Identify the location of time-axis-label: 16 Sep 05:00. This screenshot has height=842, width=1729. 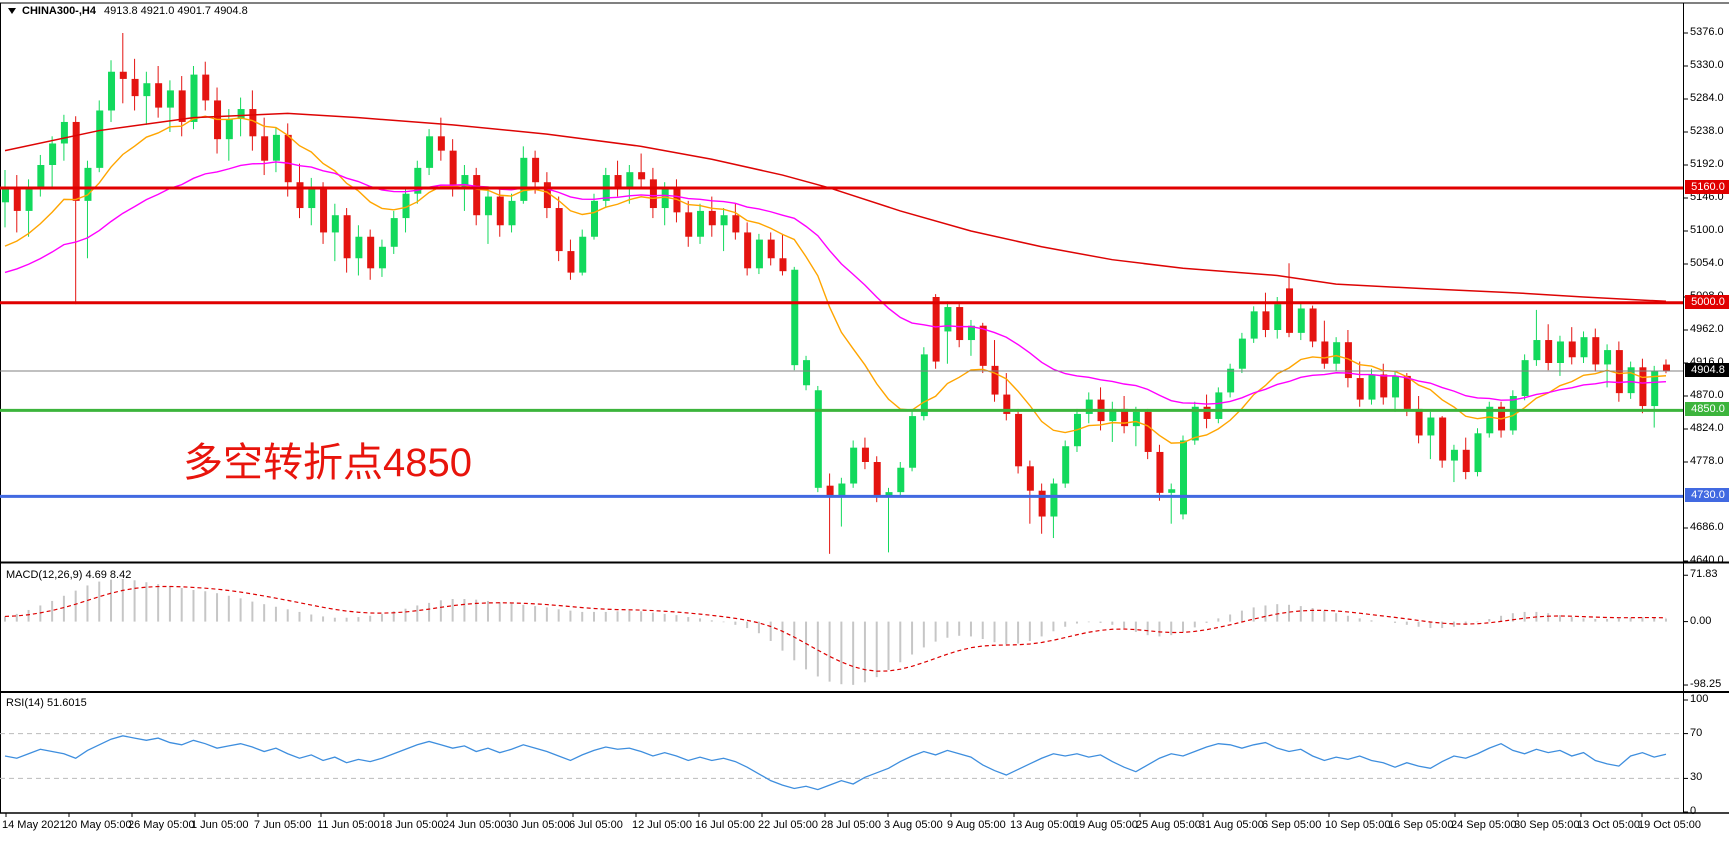
(1421, 825).